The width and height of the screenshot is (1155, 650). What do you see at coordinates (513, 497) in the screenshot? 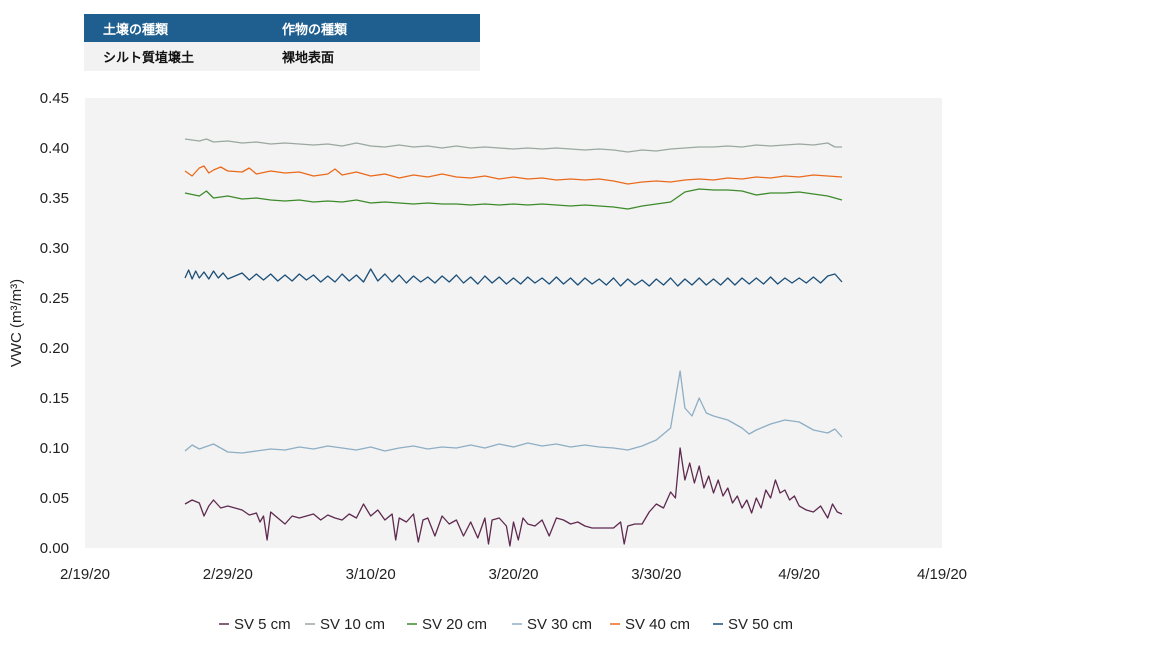
I see `series-line-sv-5-cm` at bounding box center [513, 497].